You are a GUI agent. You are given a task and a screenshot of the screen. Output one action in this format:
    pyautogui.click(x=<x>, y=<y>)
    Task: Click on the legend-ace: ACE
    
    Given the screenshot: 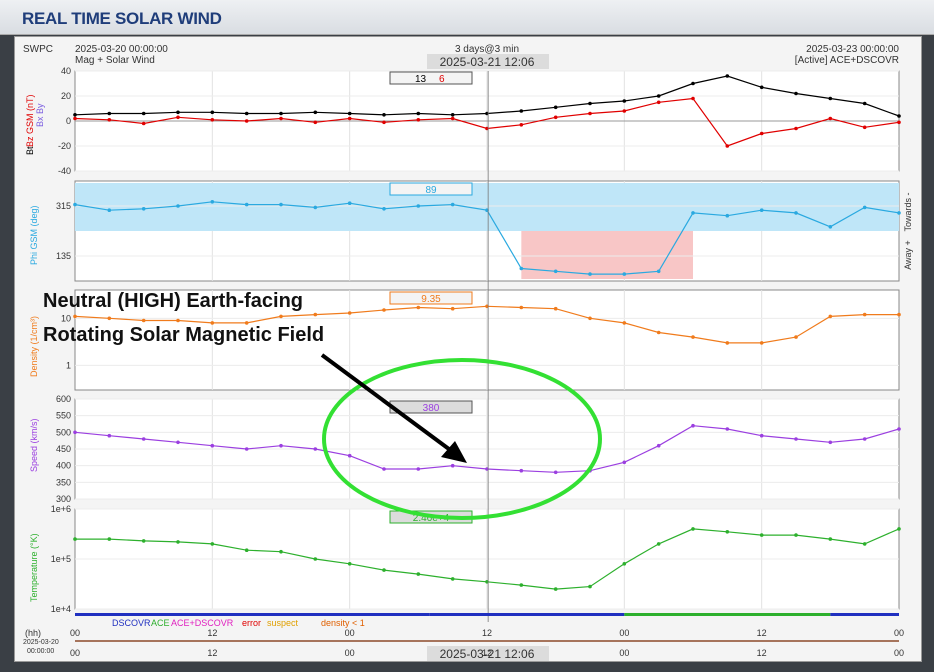 What is the action you would take?
    pyautogui.click(x=160, y=623)
    